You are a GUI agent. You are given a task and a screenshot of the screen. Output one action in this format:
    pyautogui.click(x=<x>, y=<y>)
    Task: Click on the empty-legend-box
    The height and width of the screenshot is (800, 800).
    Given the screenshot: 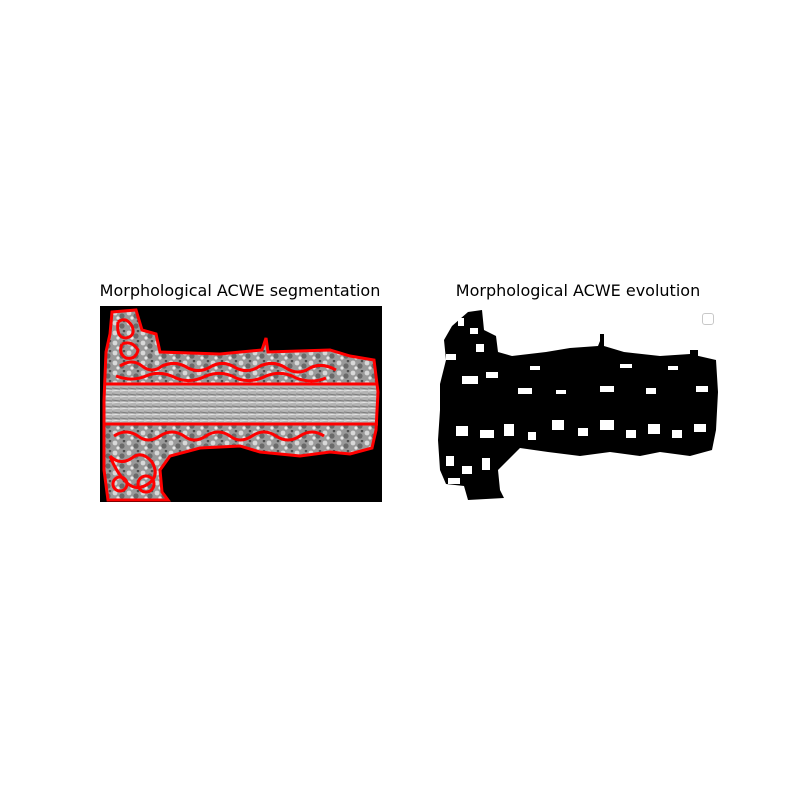 What is the action you would take?
    pyautogui.click(x=708, y=319)
    